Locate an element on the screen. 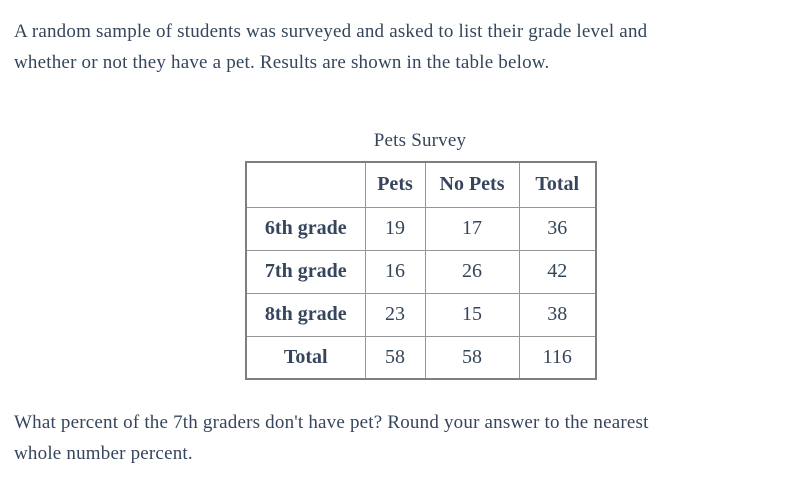 The width and height of the screenshot is (810, 490). cell-7th-pets: 16 is located at coordinates (395, 271).